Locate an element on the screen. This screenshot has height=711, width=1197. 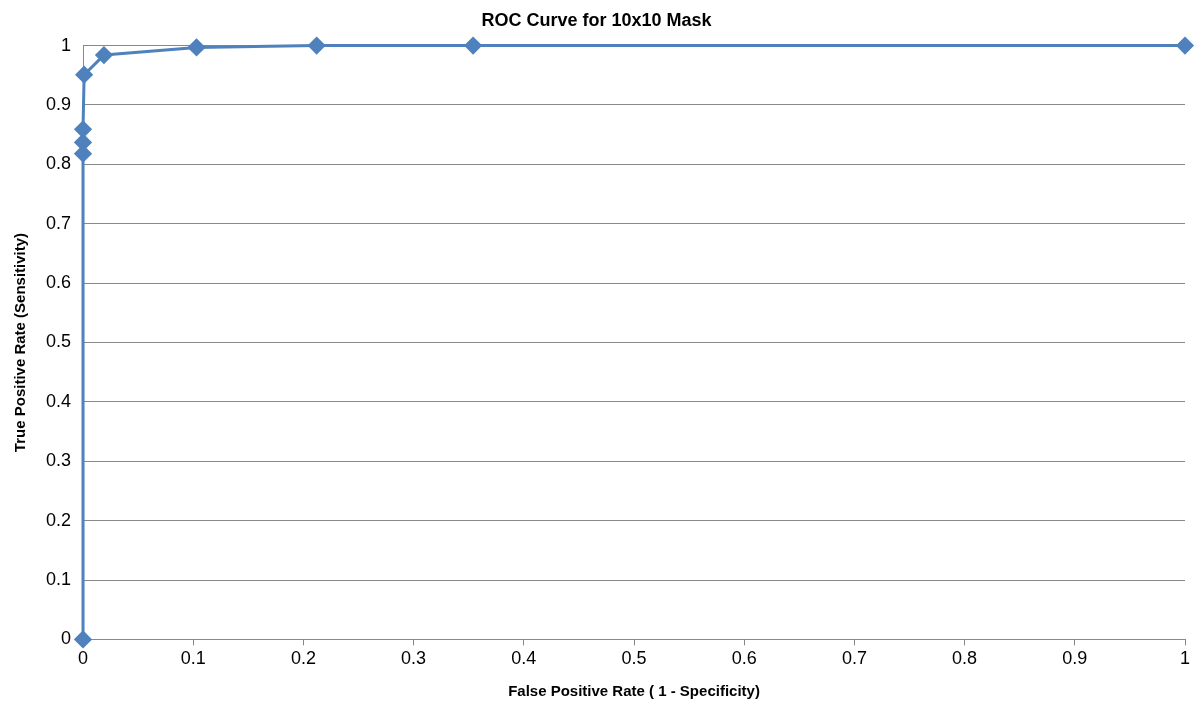
y-tick-label: 1 is located at coordinates (66, 44).